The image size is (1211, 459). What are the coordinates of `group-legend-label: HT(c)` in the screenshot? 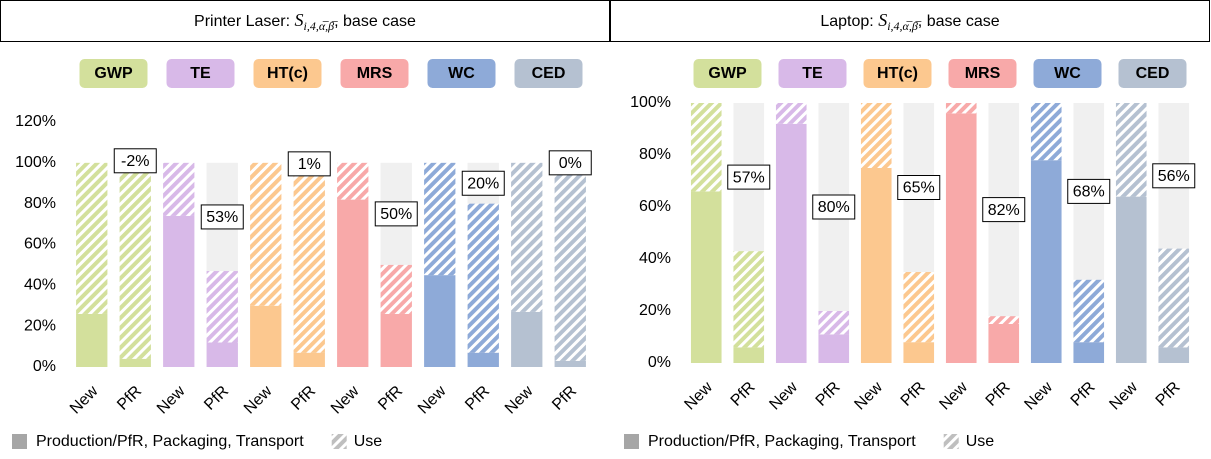 It's located at (287, 73).